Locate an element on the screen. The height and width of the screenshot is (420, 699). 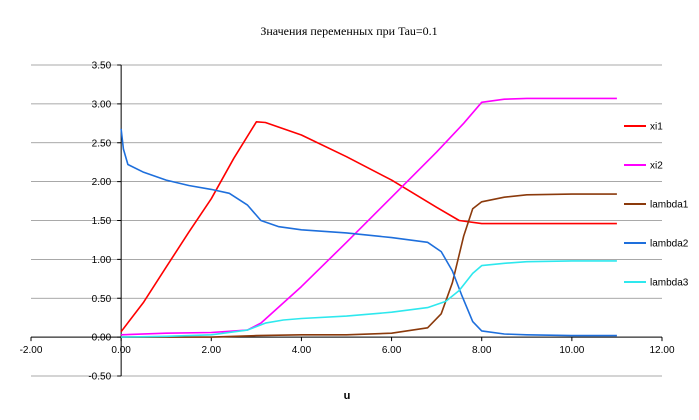
legend: xi1 xi2 lambda1 lambda2 lambda3 is located at coordinates (656, 205).